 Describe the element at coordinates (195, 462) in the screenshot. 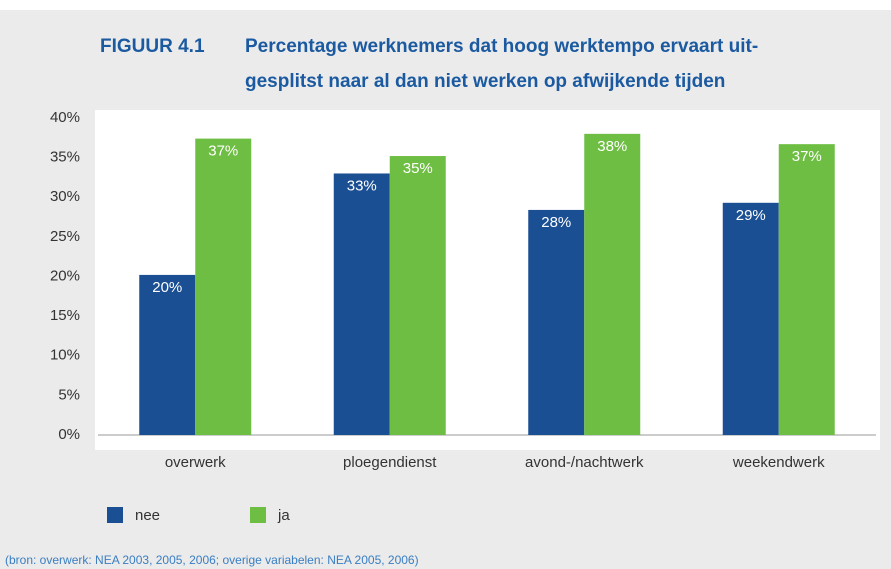

I see `x-tick-label: overwerk` at that location.